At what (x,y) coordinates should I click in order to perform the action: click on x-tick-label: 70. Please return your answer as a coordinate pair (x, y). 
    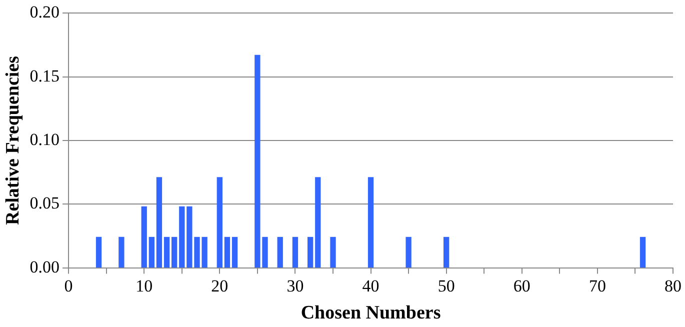
    Looking at the image, I should click on (597, 286).